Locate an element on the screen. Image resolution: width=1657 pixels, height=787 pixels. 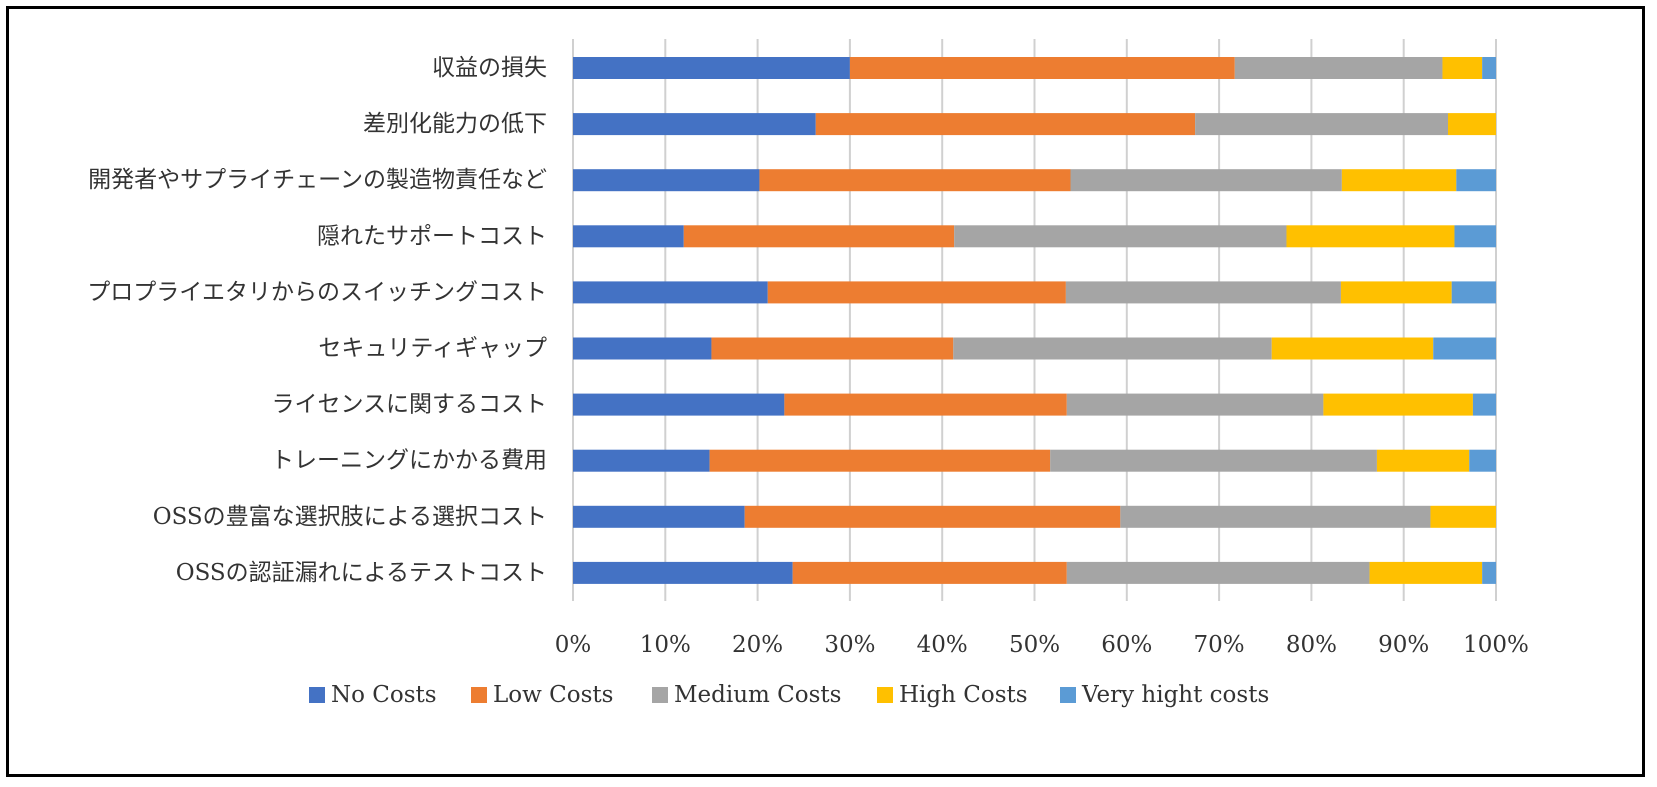
x-tick-label: 40% is located at coordinates (942, 645).